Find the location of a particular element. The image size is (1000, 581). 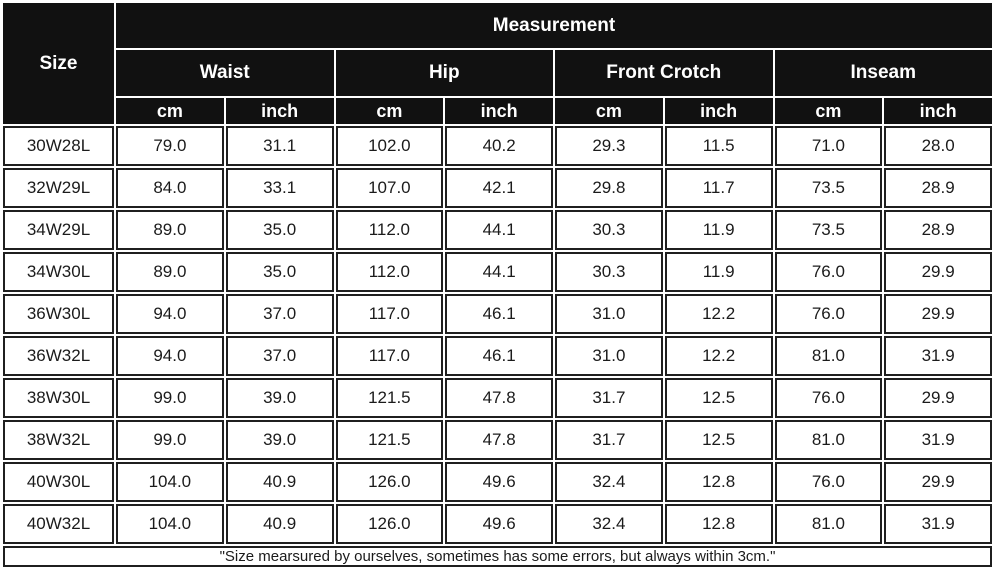

value-cell: 81.0 is located at coordinates (828, 524).